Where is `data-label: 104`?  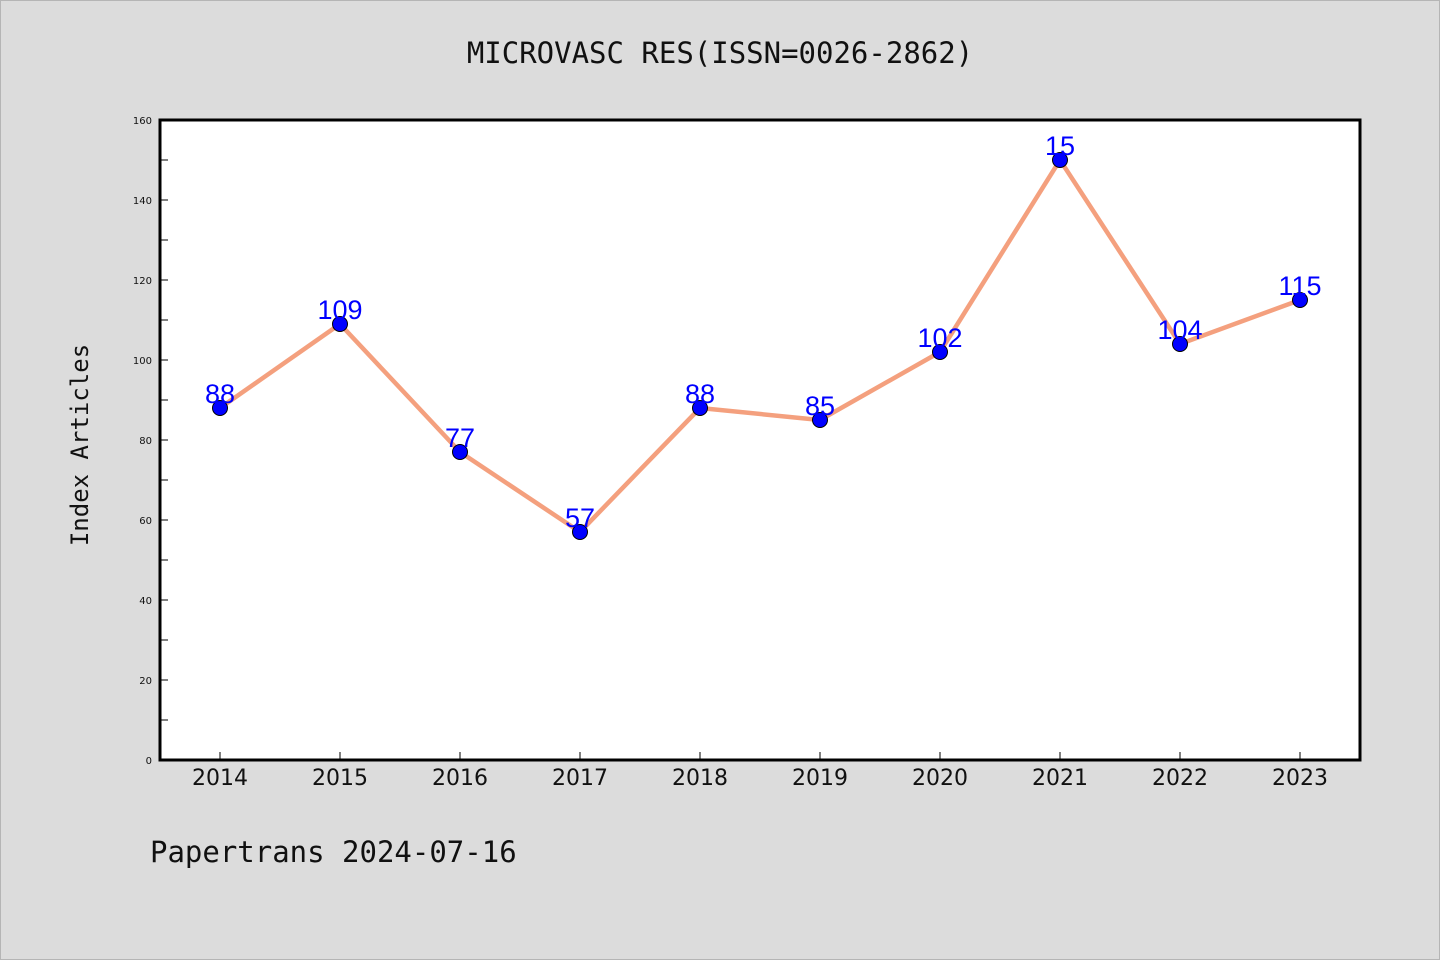
data-label: 104 is located at coordinates (1179, 330).